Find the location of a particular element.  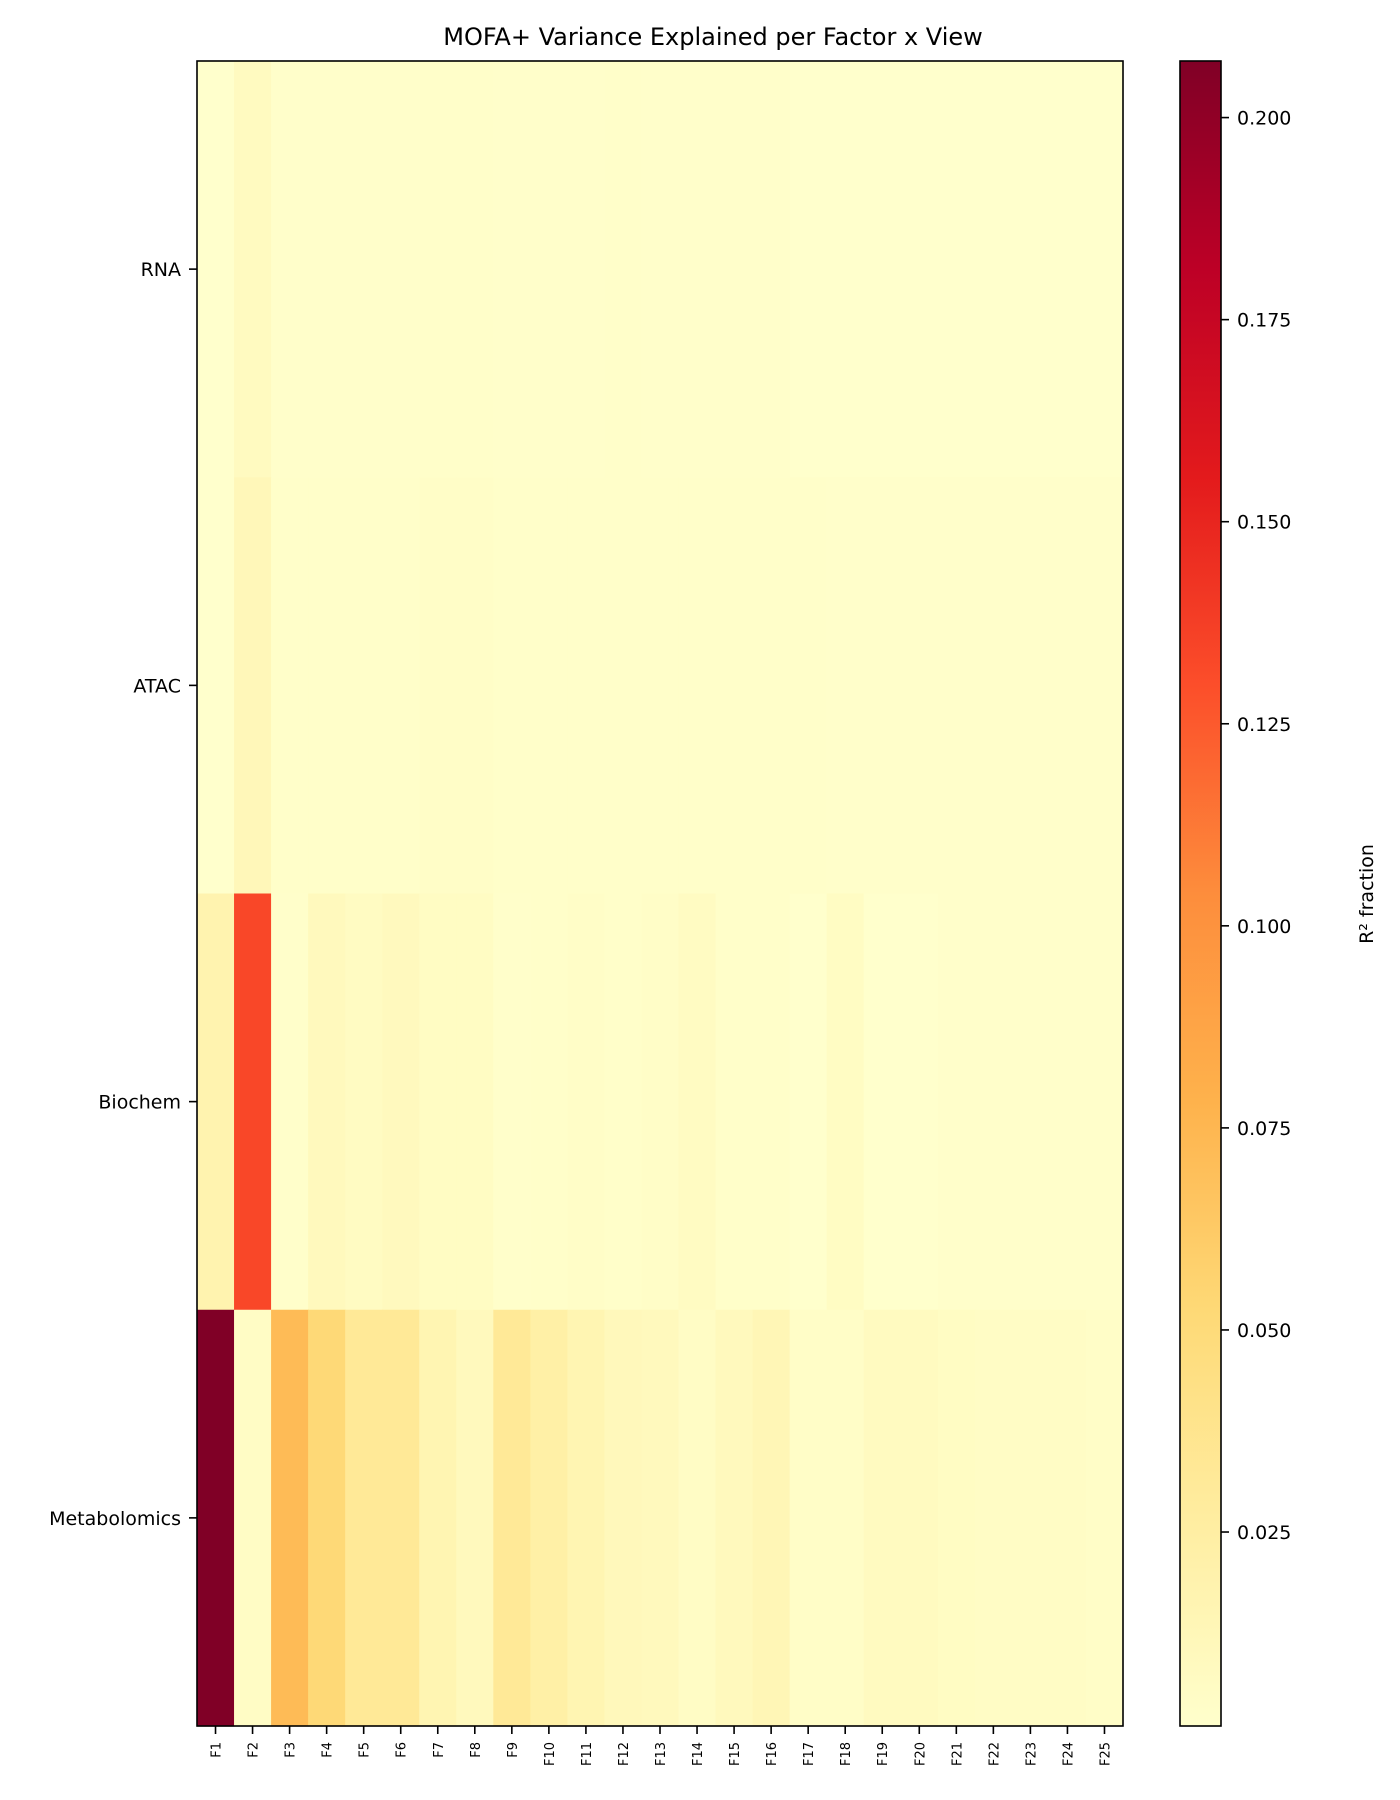

heatmap-cell-metabolomics-f5 is located at coordinates (364, 1518).